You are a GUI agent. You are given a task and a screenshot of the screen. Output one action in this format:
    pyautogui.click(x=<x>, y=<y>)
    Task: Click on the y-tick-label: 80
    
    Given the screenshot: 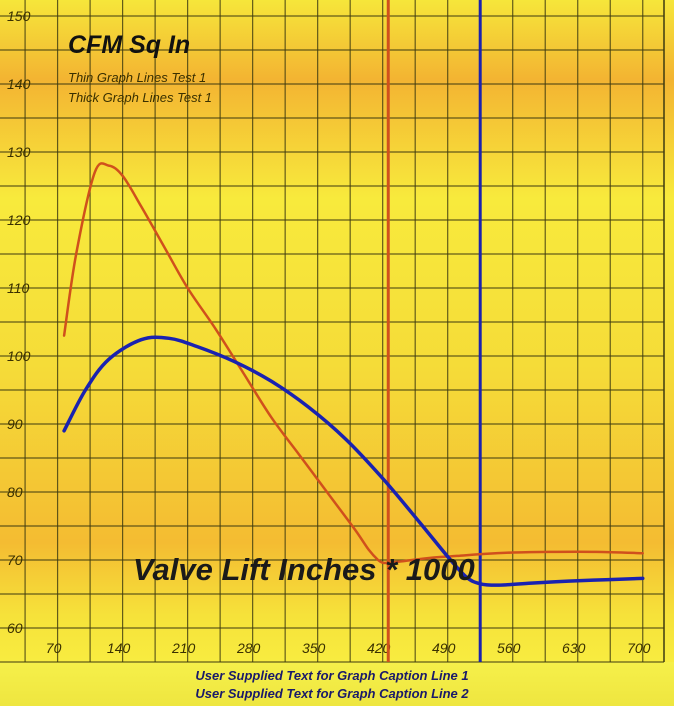 What is the action you would take?
    pyautogui.click(x=15, y=492)
    